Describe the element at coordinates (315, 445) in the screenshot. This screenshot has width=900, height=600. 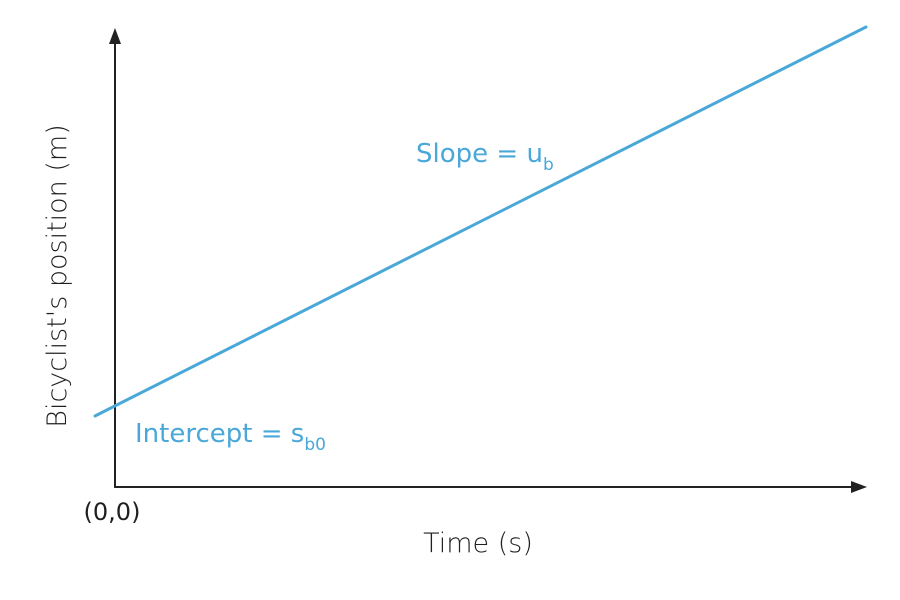
I see `intercept-annotation-subscript: b0` at that location.